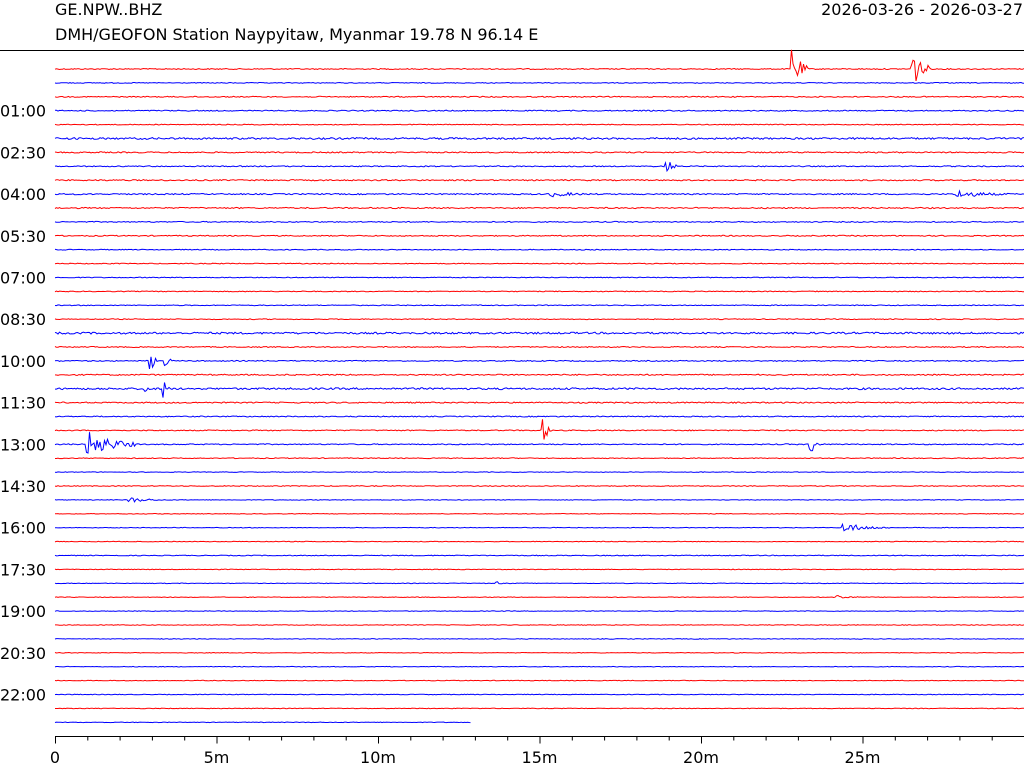 This screenshot has width=1024, height=768. I want to click on y-tick-label: 19:00, so click(23, 611).